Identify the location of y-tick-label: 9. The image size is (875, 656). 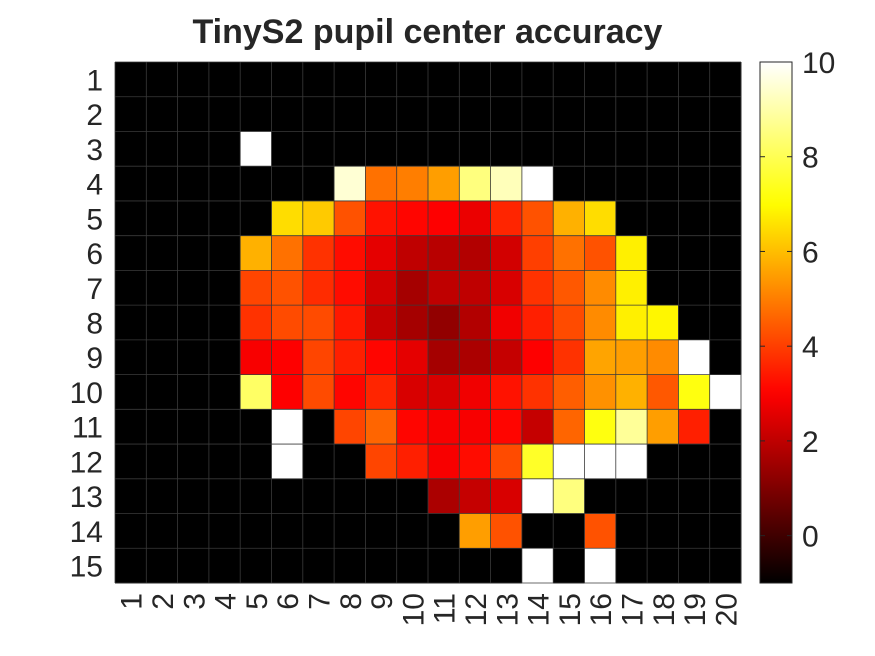
(94, 358).